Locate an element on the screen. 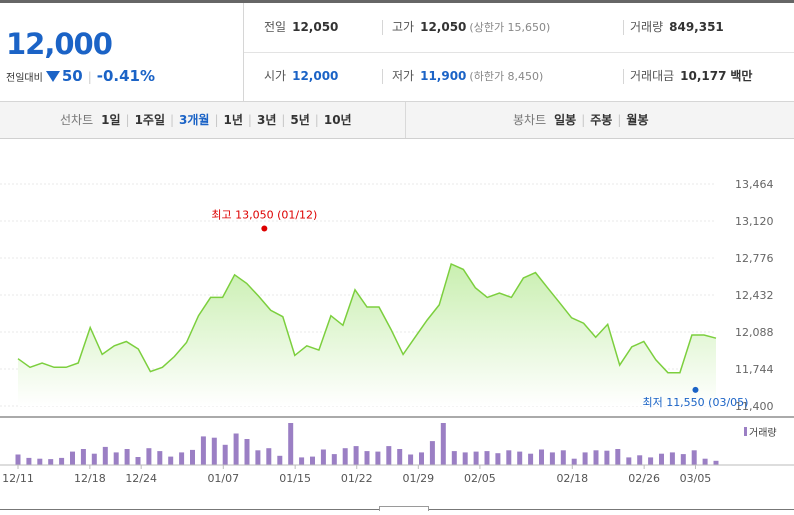 The width and height of the screenshot is (794, 515). change-line: 전일대비 50 | -0.41% is located at coordinates (80, 76).